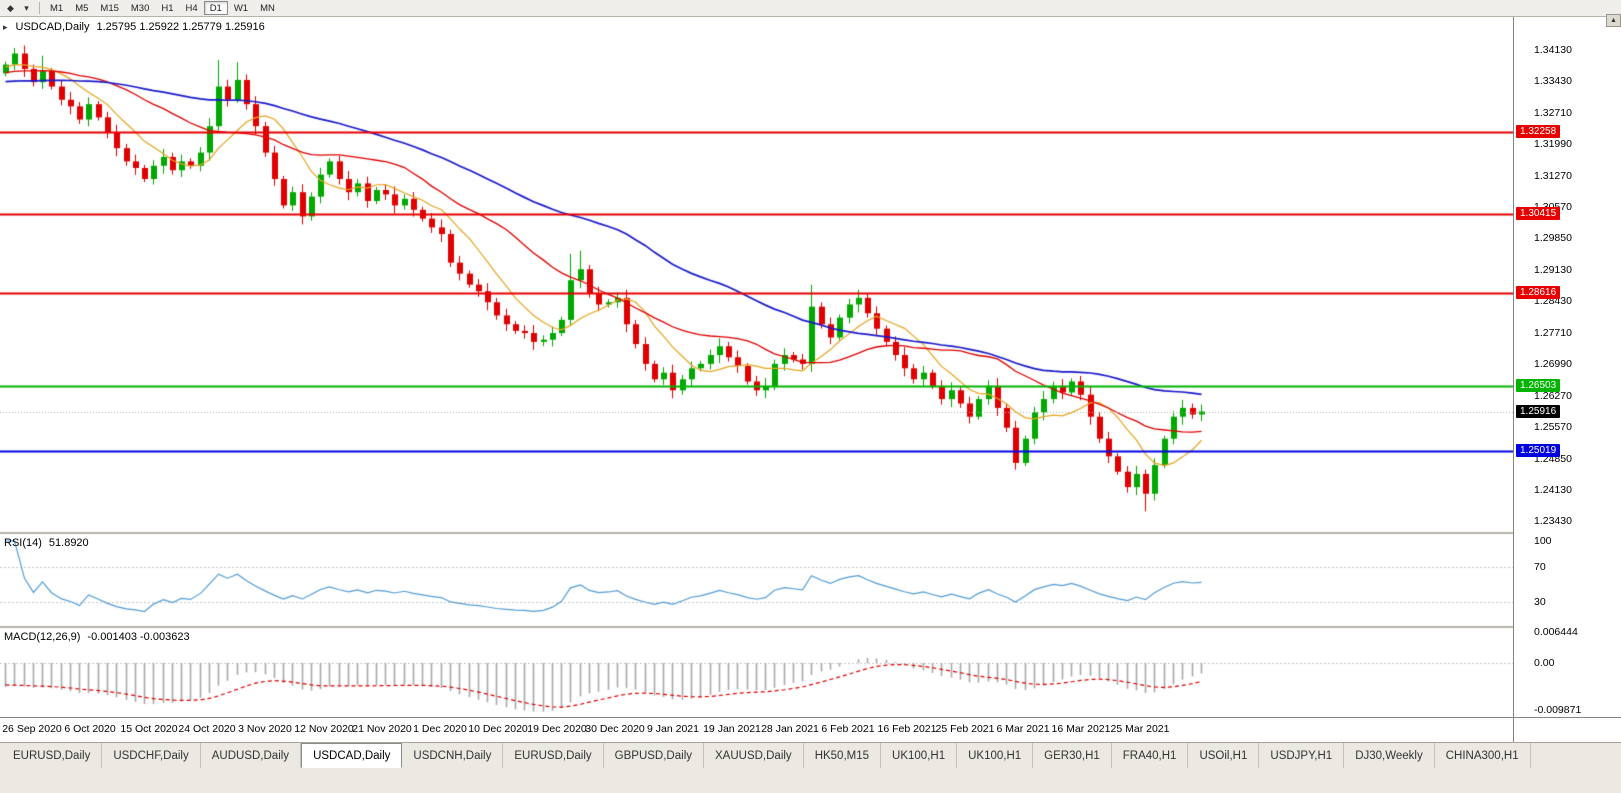  Describe the element at coordinates (267, 8) in the screenshot. I see `timeframe-mn-button: MN` at that location.